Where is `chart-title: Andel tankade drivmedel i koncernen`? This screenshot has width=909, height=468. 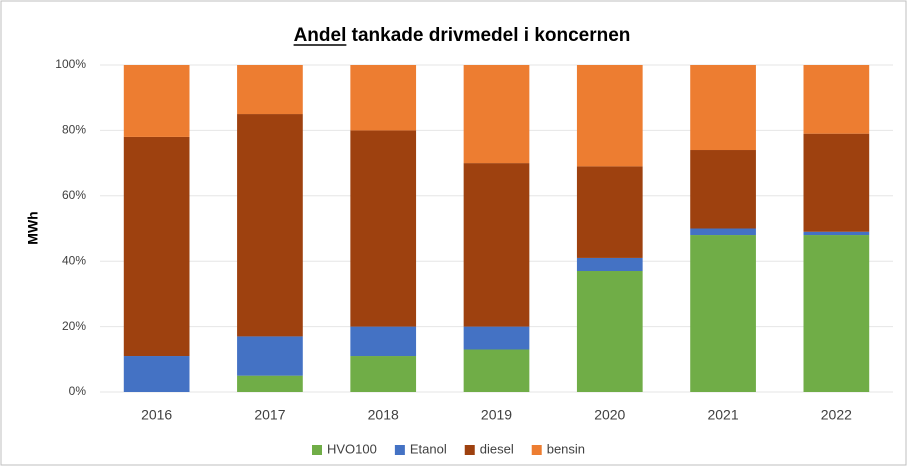 chart-title: Andel tankade drivmedel i koncernen is located at coordinates (462, 35).